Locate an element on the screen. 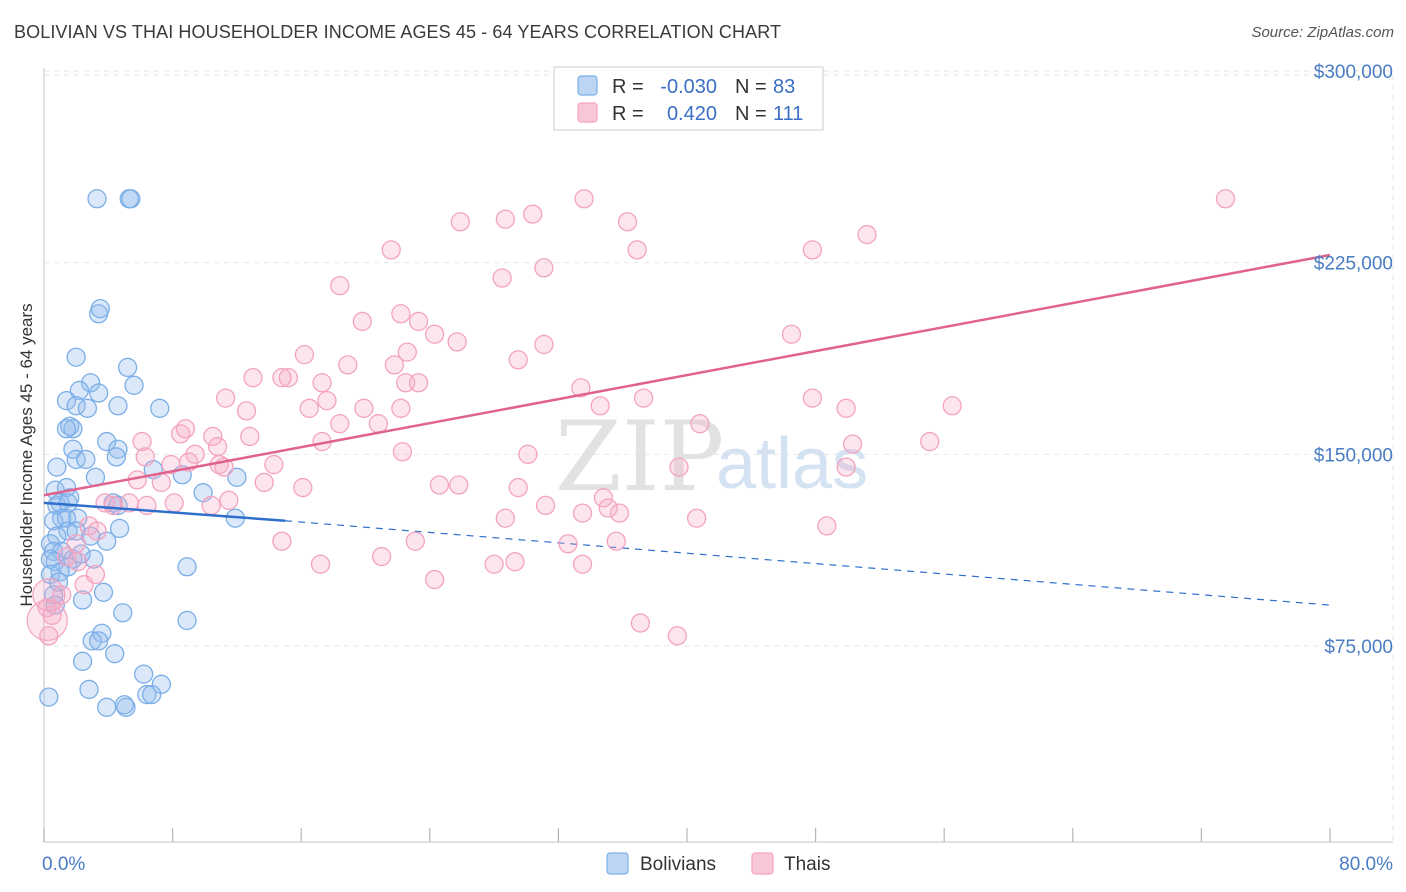  stats-legend: R = -0.030 N = 83 R = 0.420 N = 111 is located at coordinates (688, 98).